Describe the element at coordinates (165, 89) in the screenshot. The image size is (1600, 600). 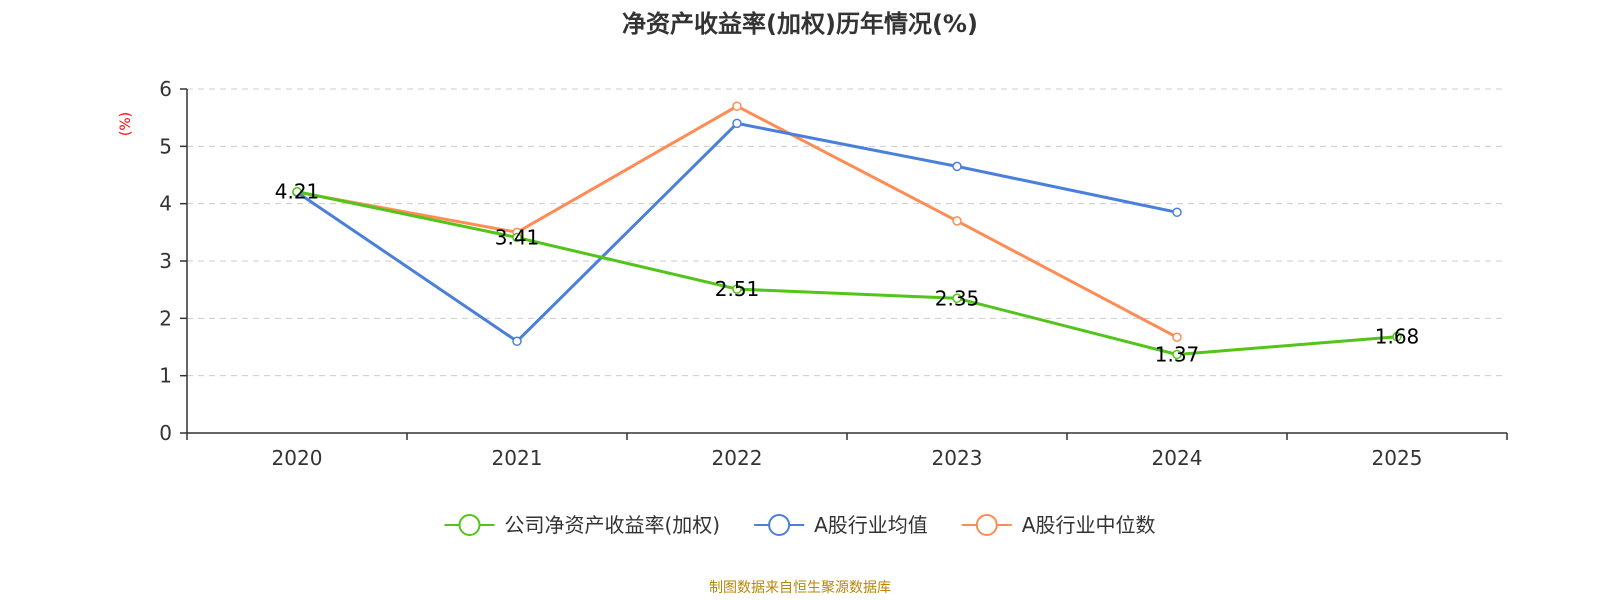
I see `y-tick-label: 6` at that location.